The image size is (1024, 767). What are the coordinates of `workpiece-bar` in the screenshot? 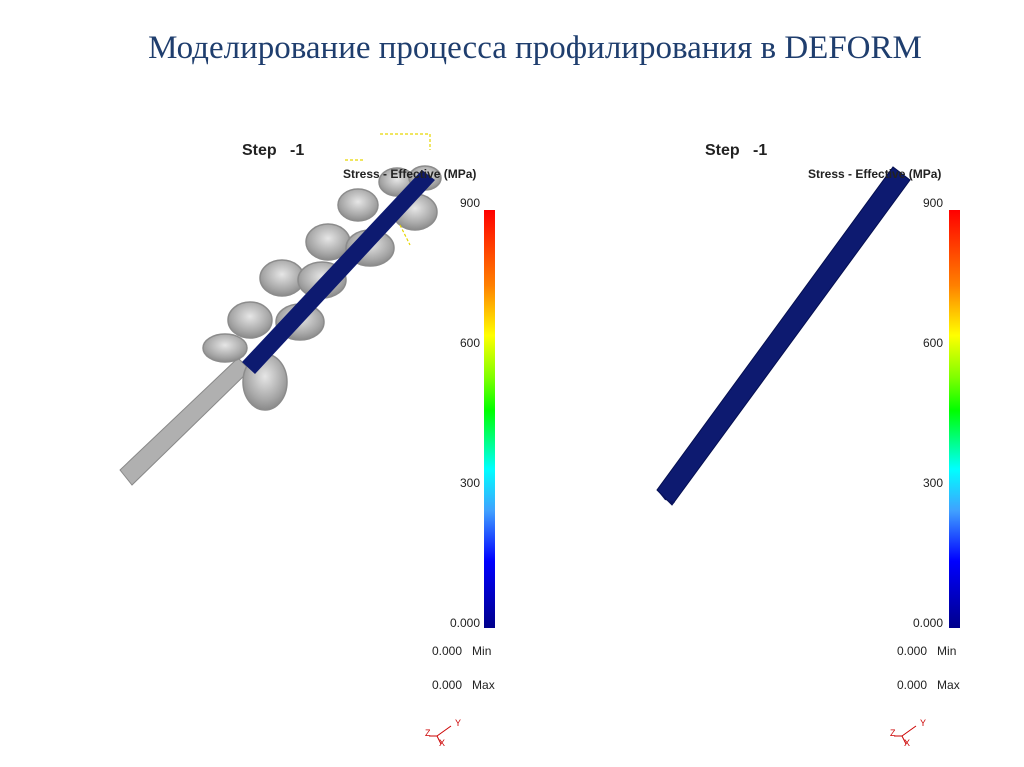 It's located at (783, 336).